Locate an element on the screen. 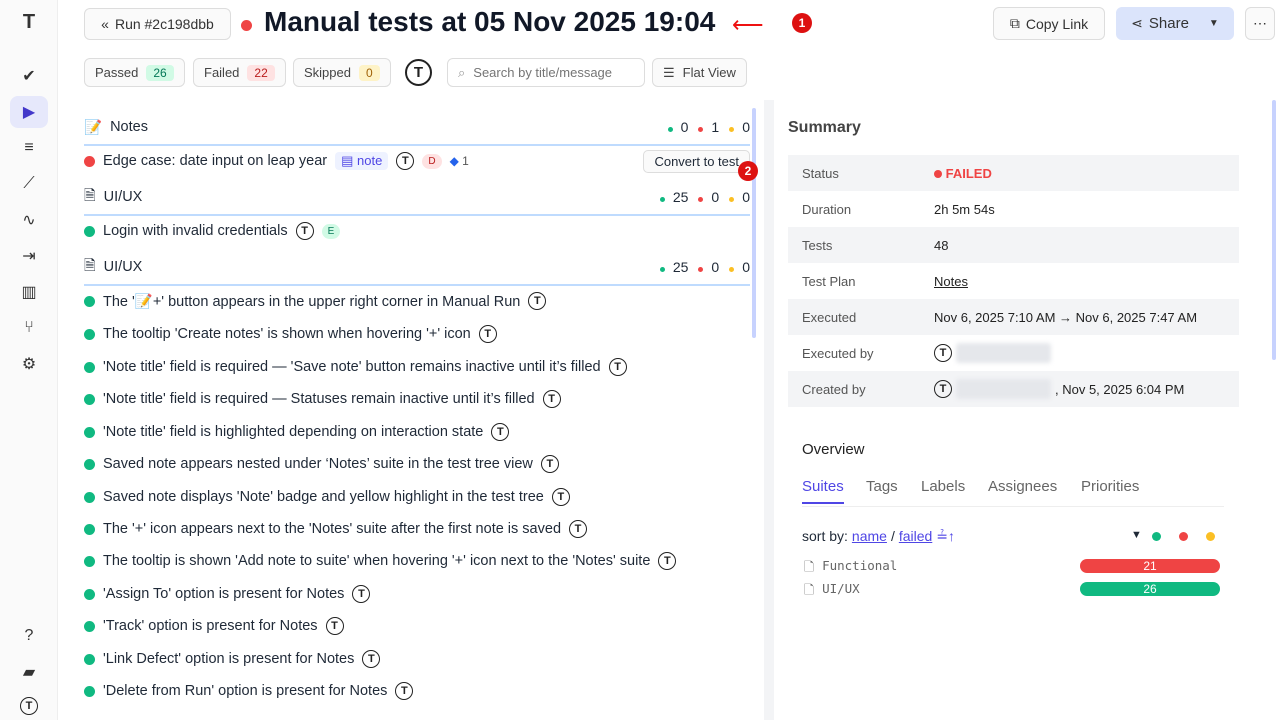 This screenshot has height=722, width=1280. runs-play-icon: ▶ is located at coordinates (29, 112).